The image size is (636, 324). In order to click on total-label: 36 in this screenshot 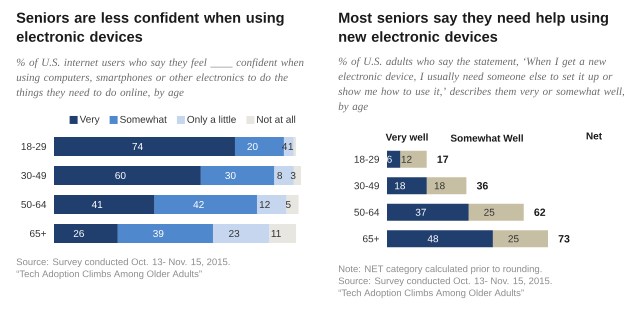, I will do `click(482, 186)`.